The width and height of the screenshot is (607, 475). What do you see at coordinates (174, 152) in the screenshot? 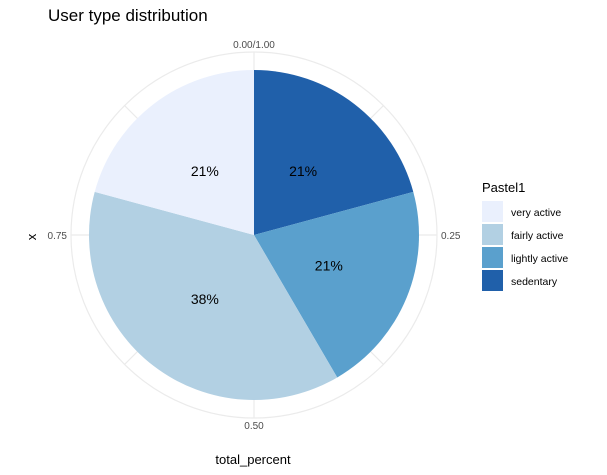
I see `pie-slice-very-active` at bounding box center [174, 152].